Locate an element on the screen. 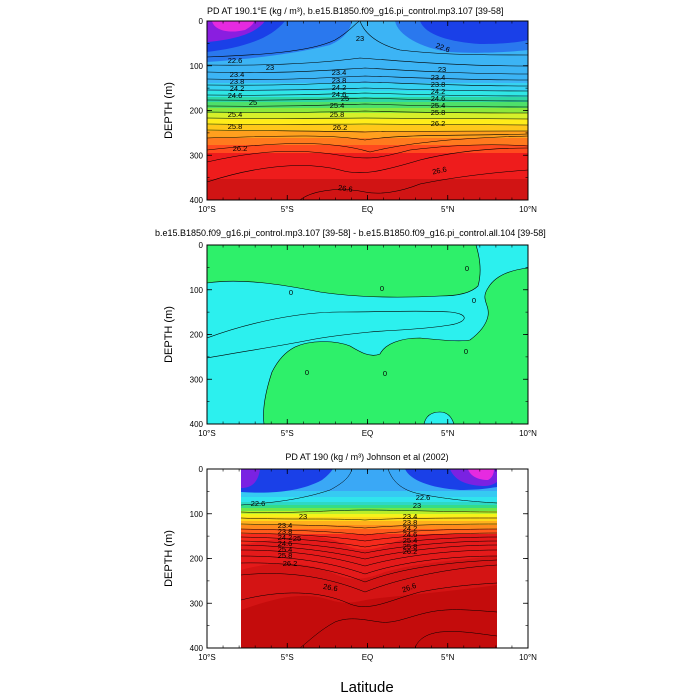 This screenshot has height=700, width=700. panel-3-observed-density: PD AT 190 (kg / m³) Johnson et al (2002) is located at coordinates (367, 550).